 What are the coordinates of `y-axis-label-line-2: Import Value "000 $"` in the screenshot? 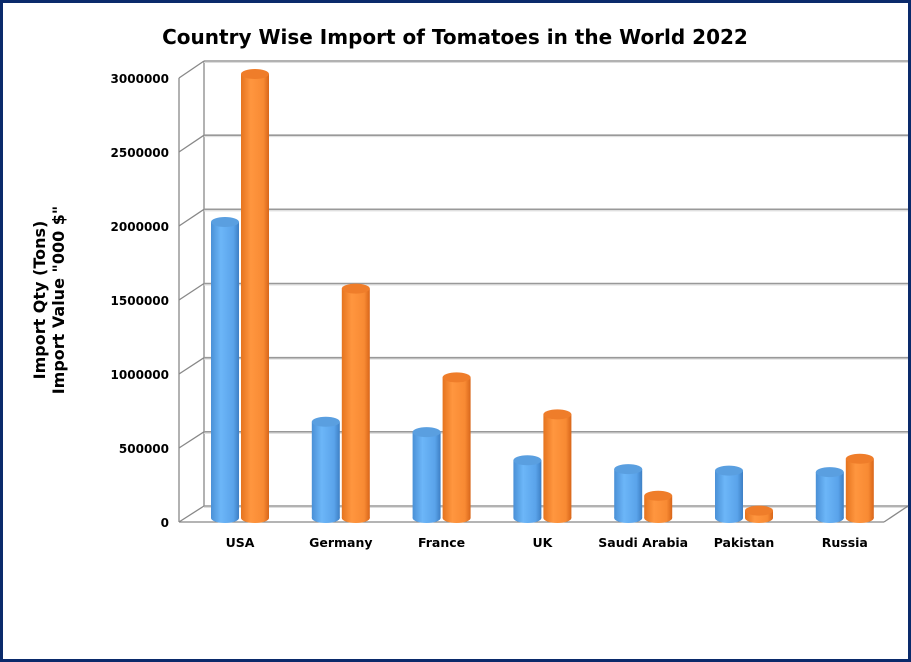 It's located at (58, 300).